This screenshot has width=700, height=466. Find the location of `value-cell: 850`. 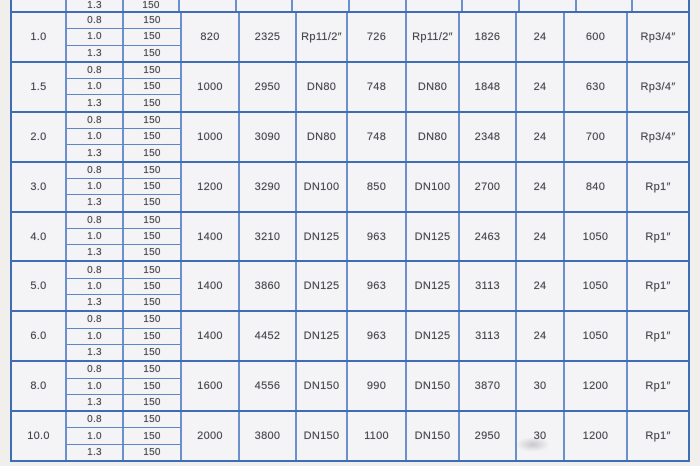

value-cell: 850 is located at coordinates (377, 186).